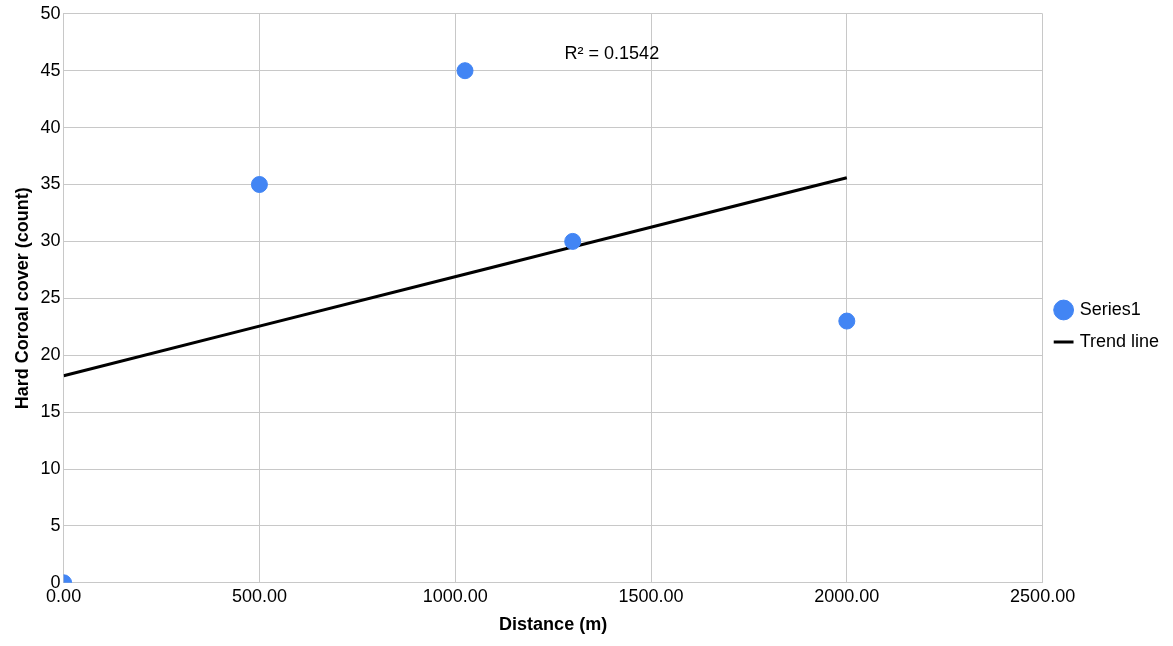 Image resolution: width=1173 pixels, height=646 pixels. I want to click on y-tick-label: 5, so click(55, 524).